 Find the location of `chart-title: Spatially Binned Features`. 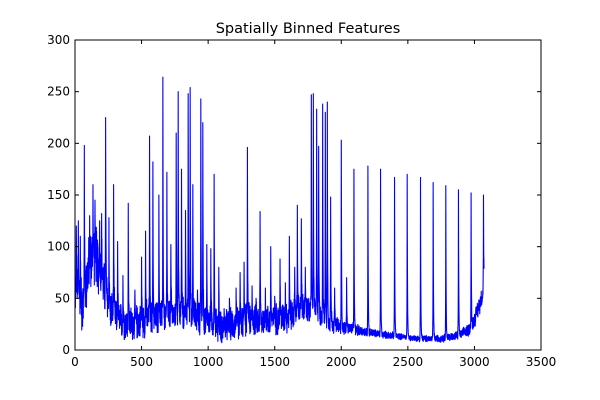

chart-title: Spatially Binned Features is located at coordinates (308, 29).